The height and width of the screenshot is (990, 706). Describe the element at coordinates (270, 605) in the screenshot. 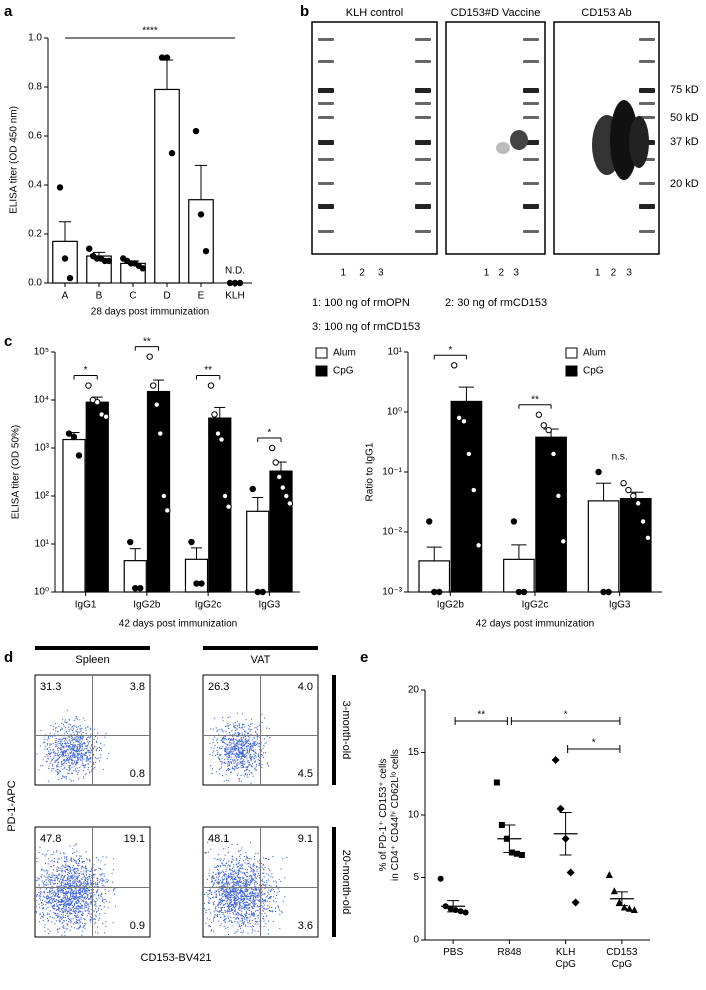

I see `x-tick-label: IgG3` at that location.